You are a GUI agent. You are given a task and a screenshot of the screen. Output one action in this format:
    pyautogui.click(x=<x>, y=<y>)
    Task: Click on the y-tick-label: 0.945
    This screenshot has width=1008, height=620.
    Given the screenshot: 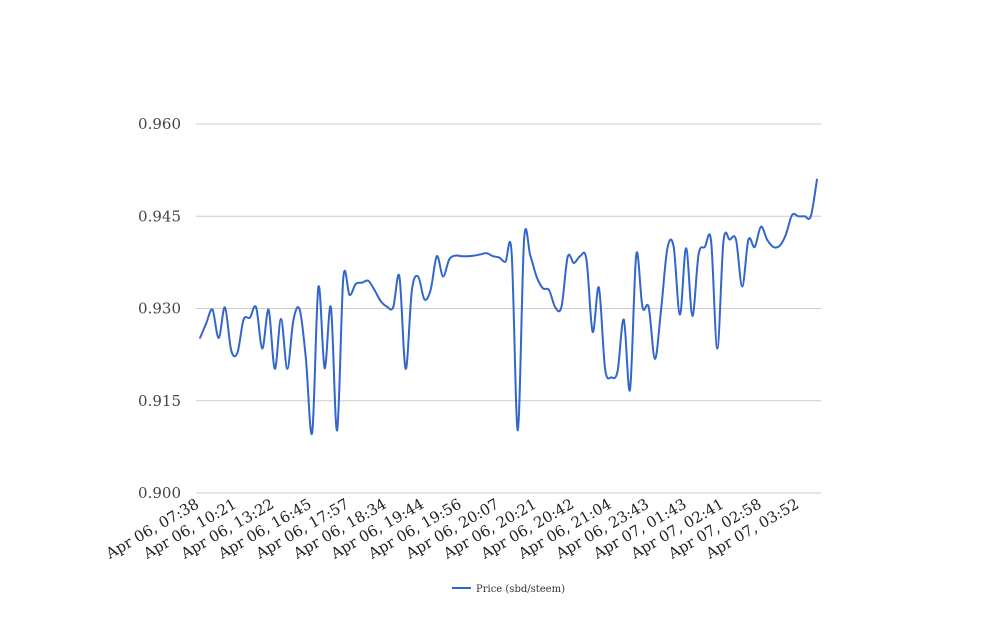 What is the action you would take?
    pyautogui.click(x=159, y=216)
    